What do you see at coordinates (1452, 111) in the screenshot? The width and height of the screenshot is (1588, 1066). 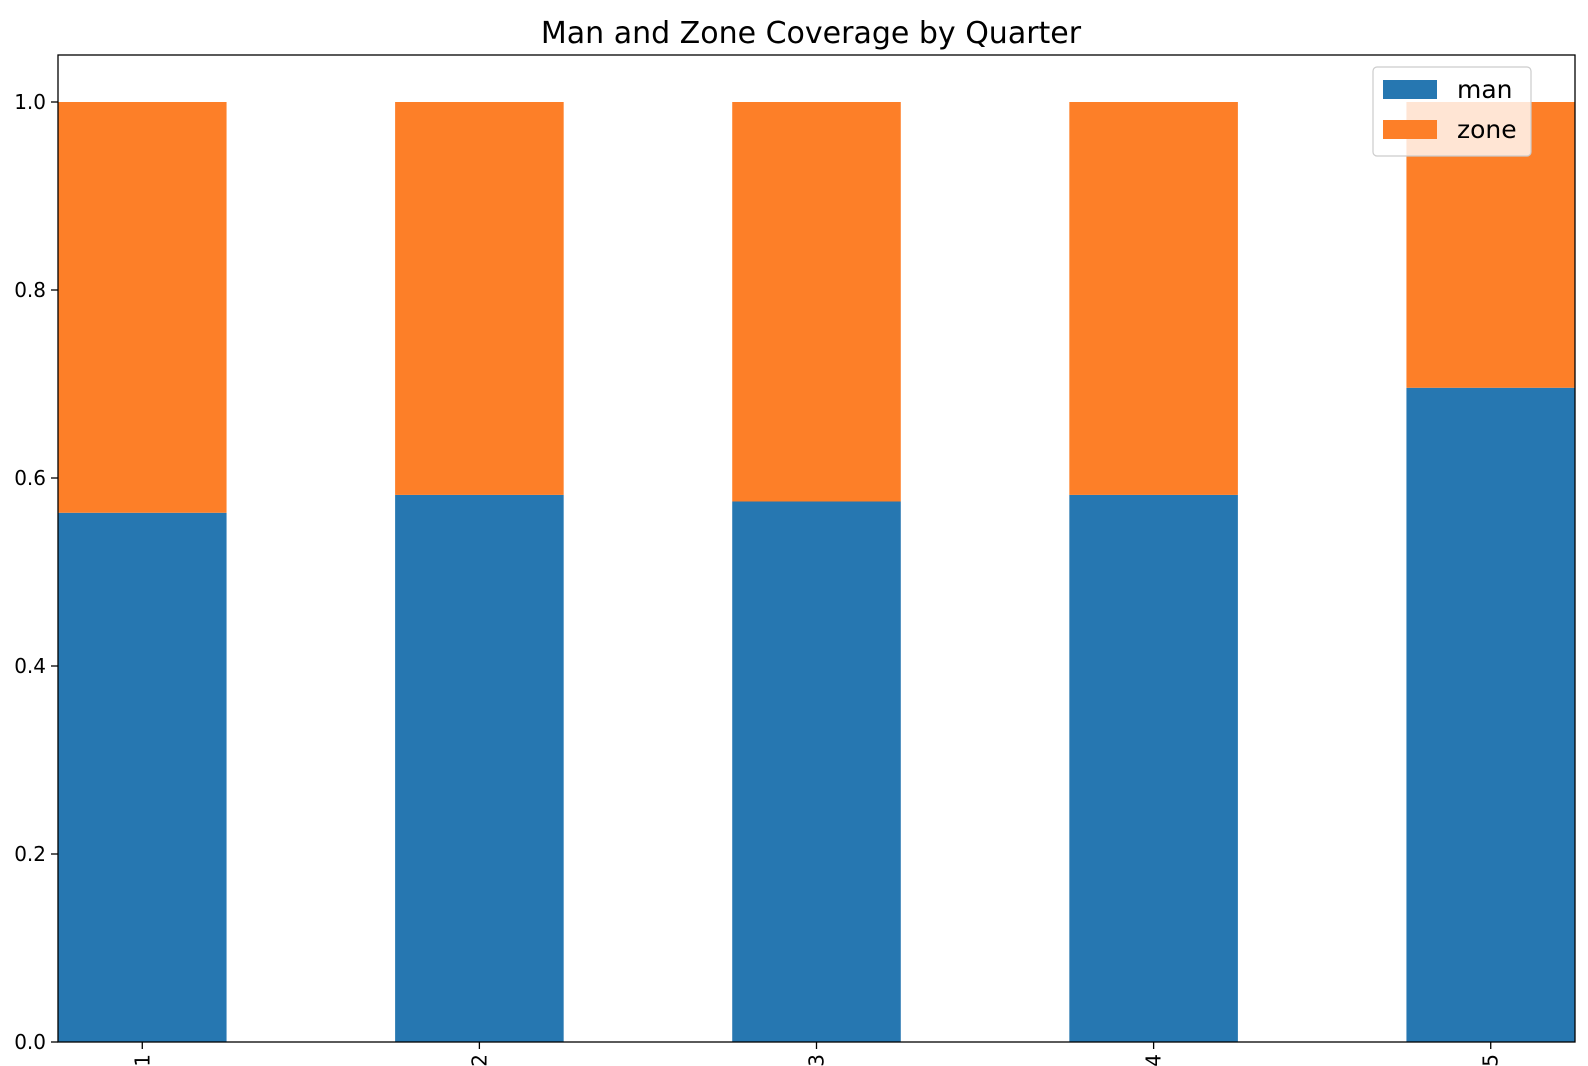 I see `legend: man zone` at bounding box center [1452, 111].